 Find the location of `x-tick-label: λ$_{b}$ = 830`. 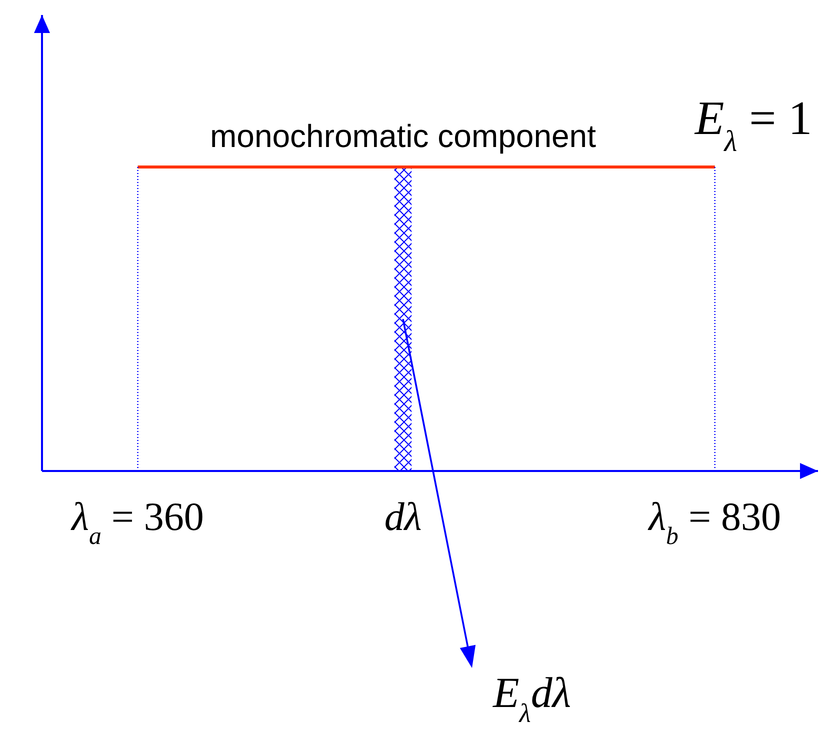

x-tick-label: λ$_{b}$ = 830 is located at coordinates (715, 522).